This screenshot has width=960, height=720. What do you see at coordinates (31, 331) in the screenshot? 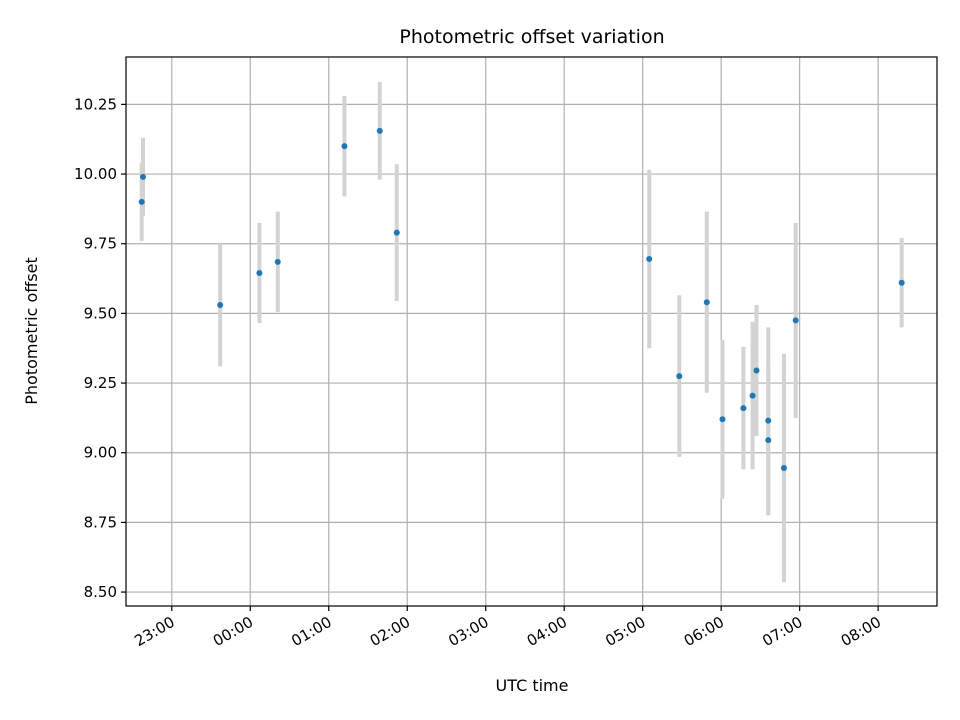
I see `y-axis-label: Photometric offset` at bounding box center [31, 331].